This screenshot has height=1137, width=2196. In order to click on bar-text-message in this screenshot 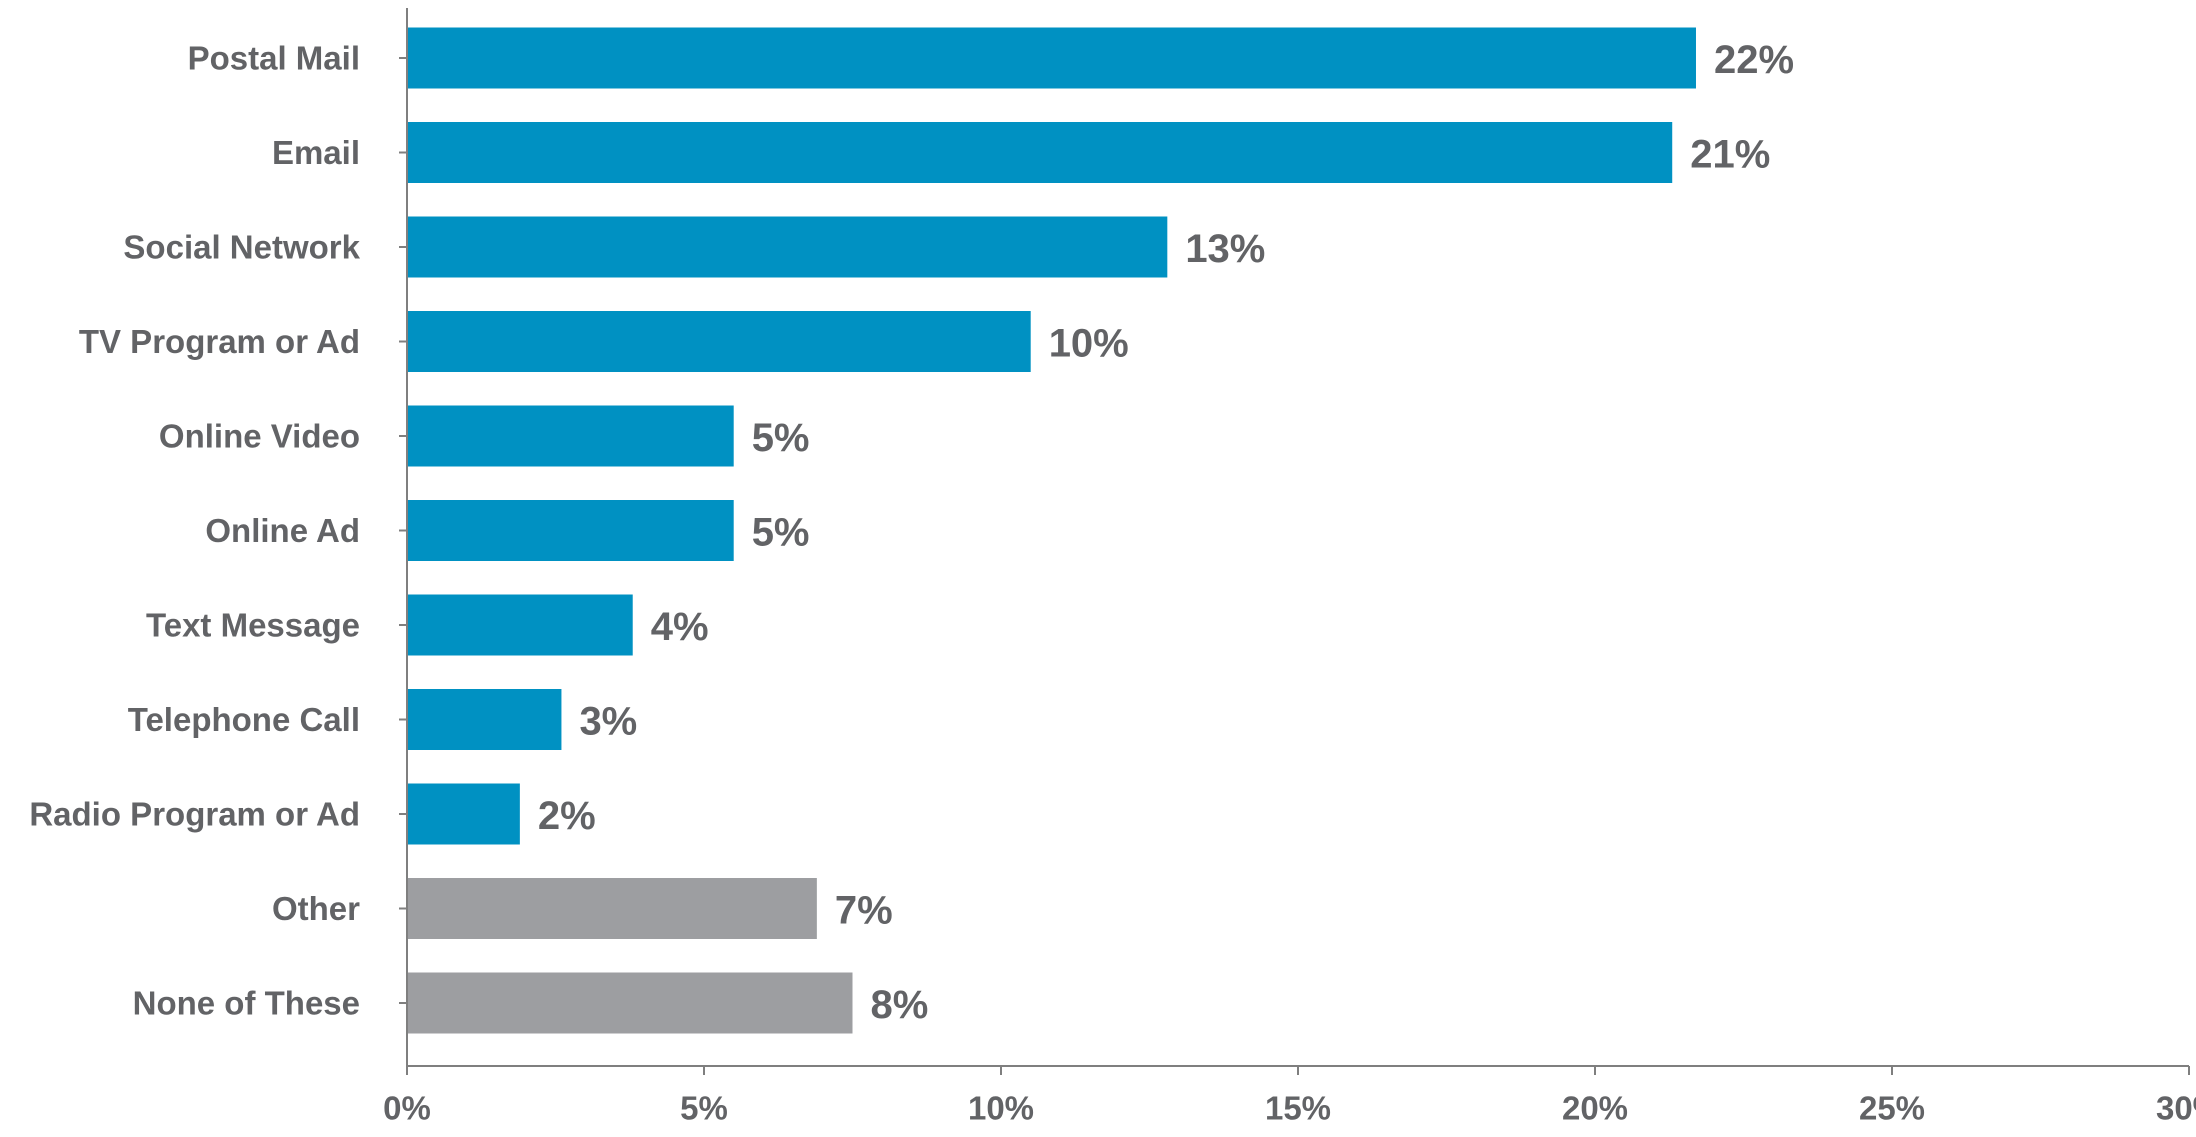, I will do `click(520, 625)`.